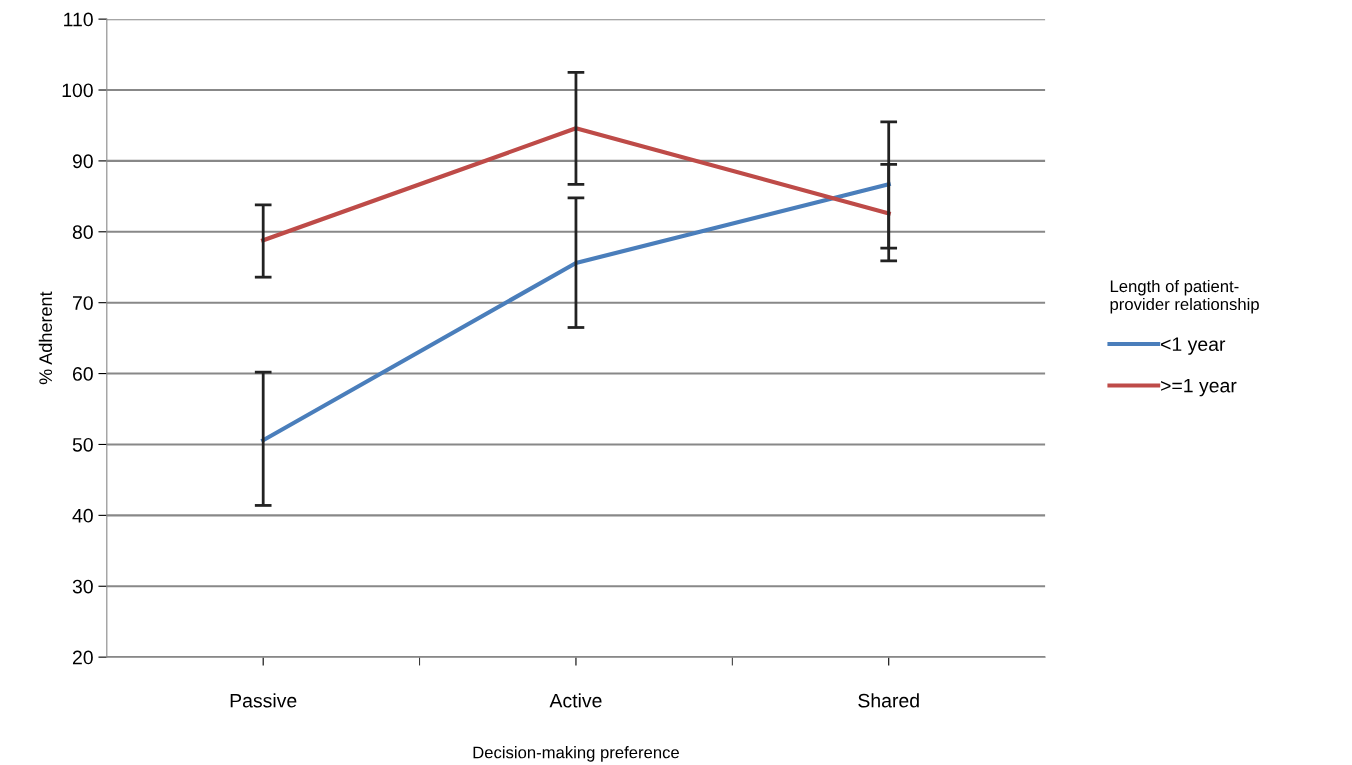 The height and width of the screenshot is (765, 1352). Describe the element at coordinates (575, 700) in the screenshot. I see `x-tick-label: Active` at that location.